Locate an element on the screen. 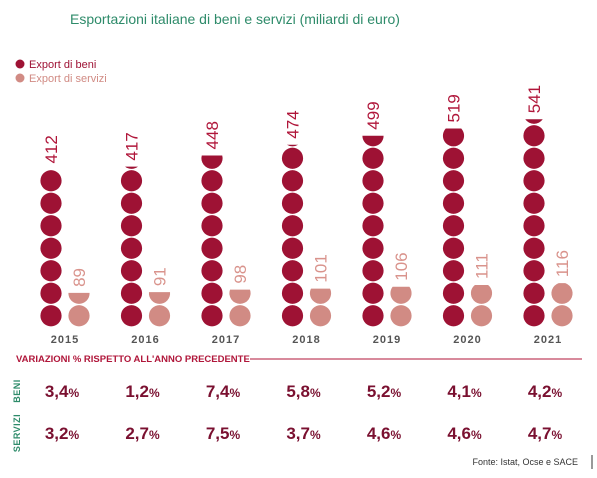 The width and height of the screenshot is (597, 478). variation-beni-2019: 5,2% is located at coordinates (384, 391).